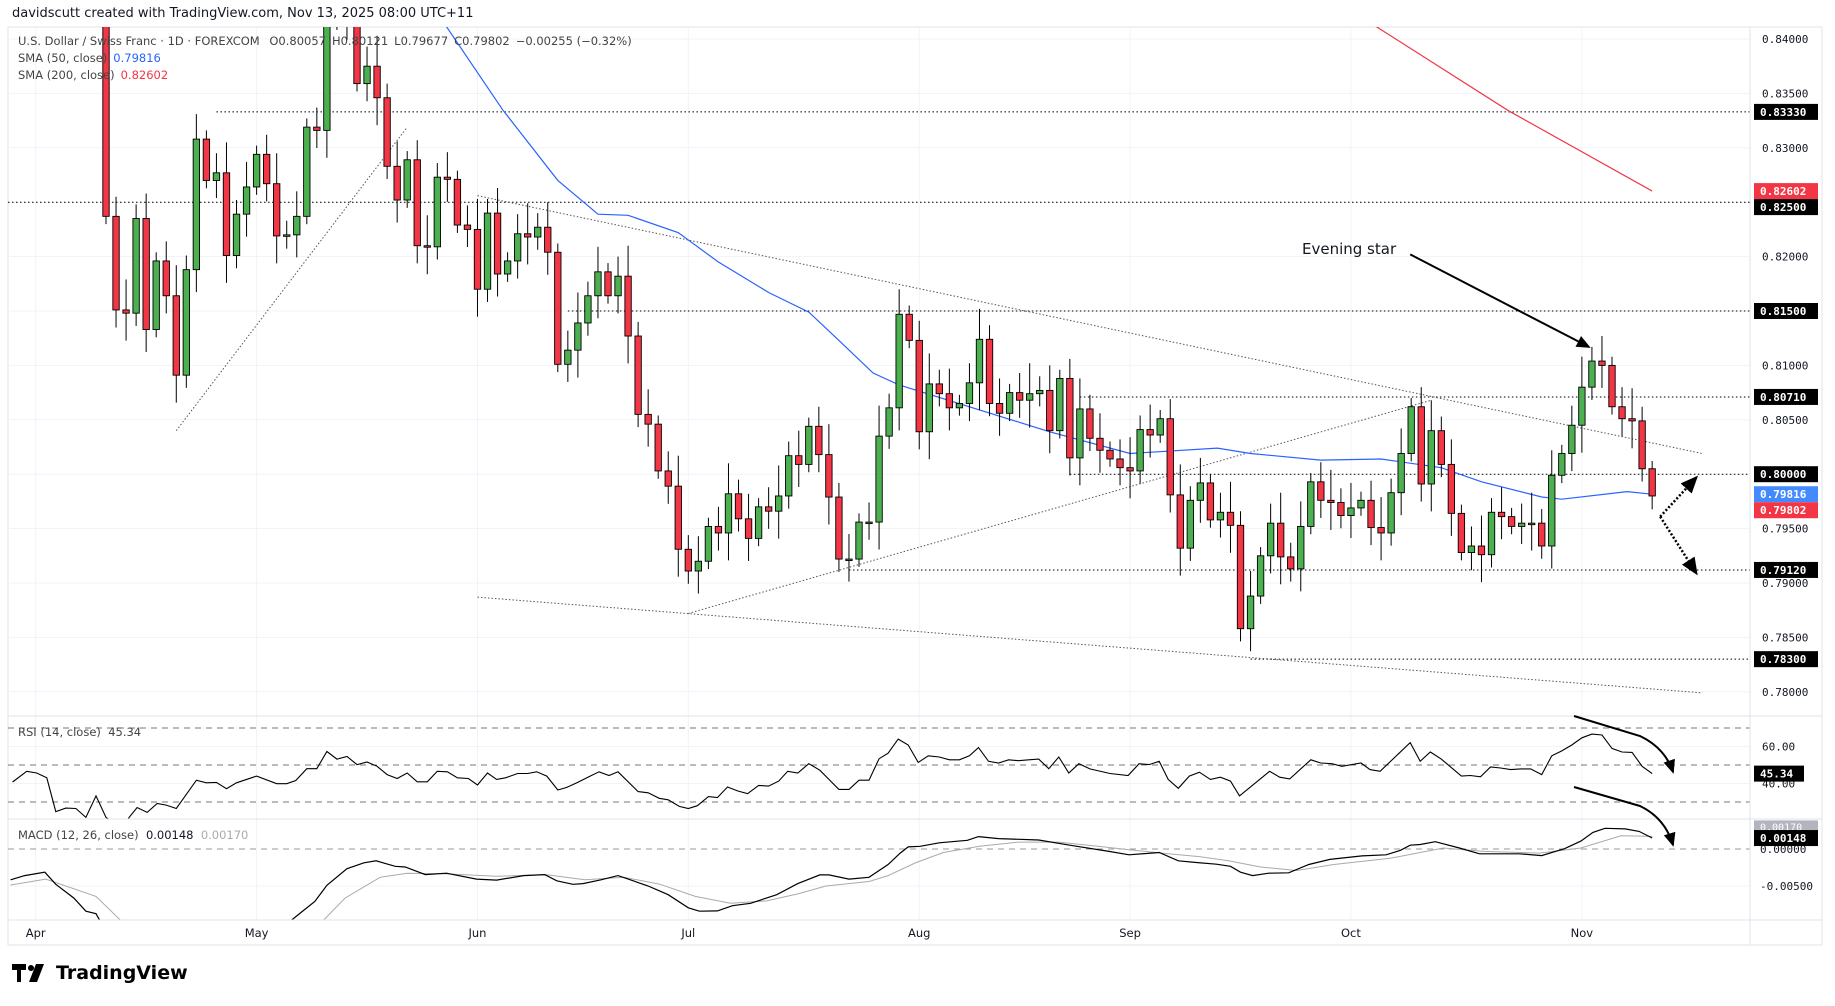 This screenshot has height=1006, width=1835. What do you see at coordinates (96, 75) in the screenshot?
I see `sma200-legend: SMA (200, close) 0.82602` at bounding box center [96, 75].